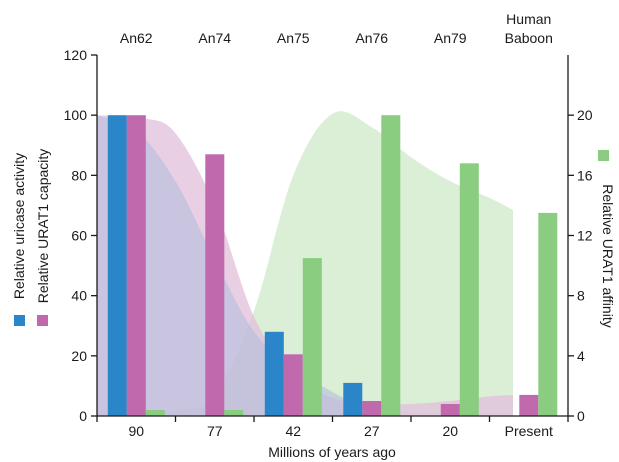 Image resolution: width=619 pixels, height=462 pixels. Describe the element at coordinates (332, 452) in the screenshot. I see `x-axis-title: Millions of years ago` at that location.